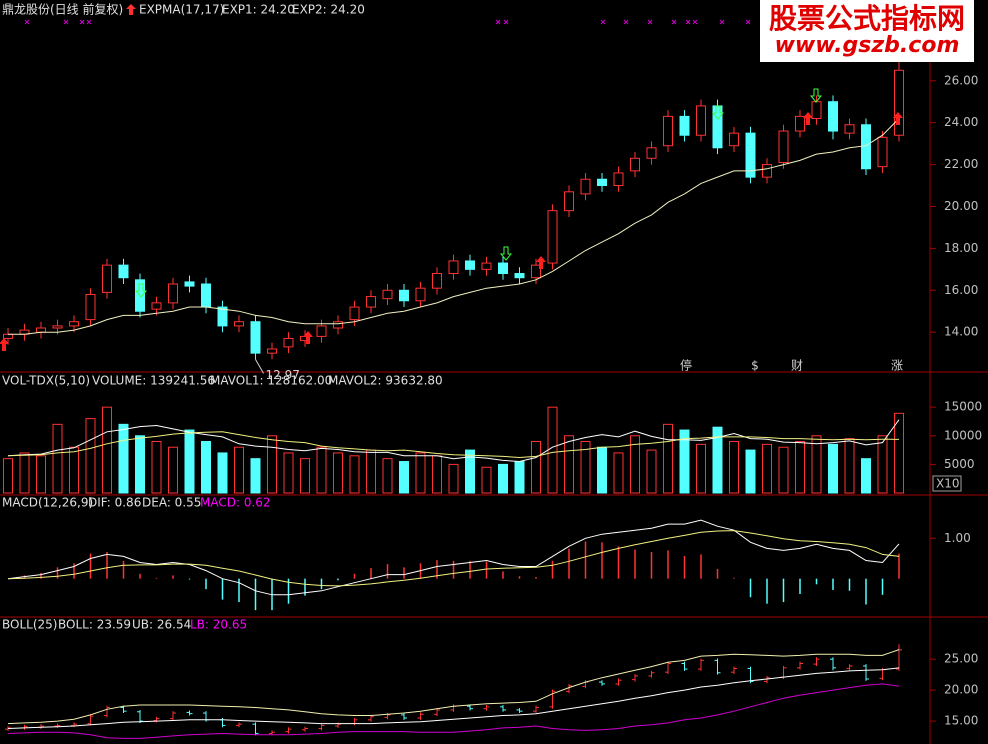  Describe the element at coordinates (897, 365) in the screenshot. I see `event-marker: 涨` at that location.